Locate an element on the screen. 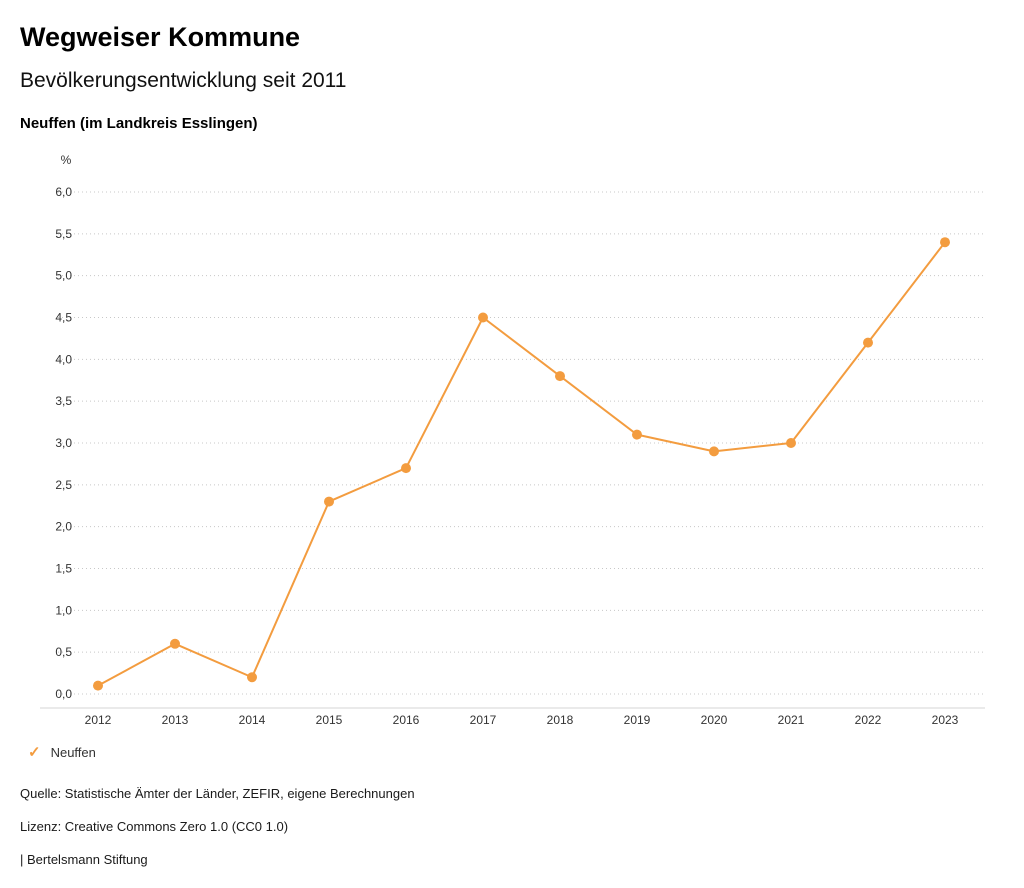  x-tick-label: 2018 is located at coordinates (560, 720).